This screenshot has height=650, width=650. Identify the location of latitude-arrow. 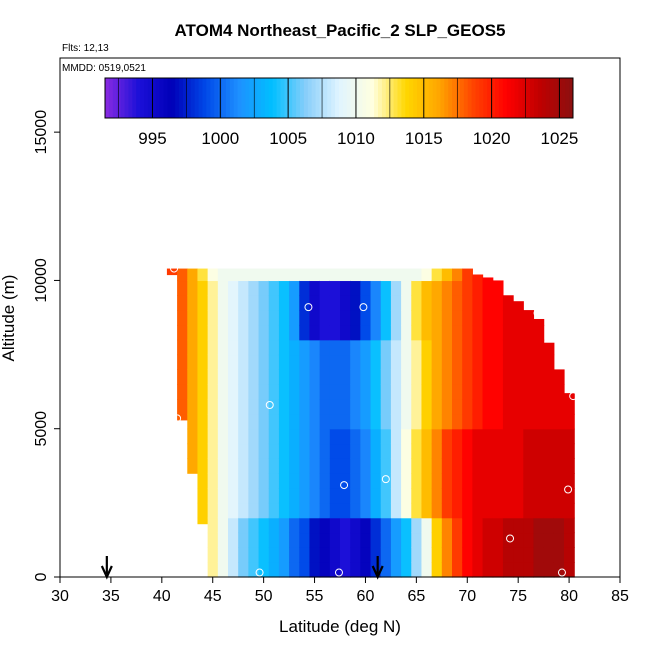
(377, 568).